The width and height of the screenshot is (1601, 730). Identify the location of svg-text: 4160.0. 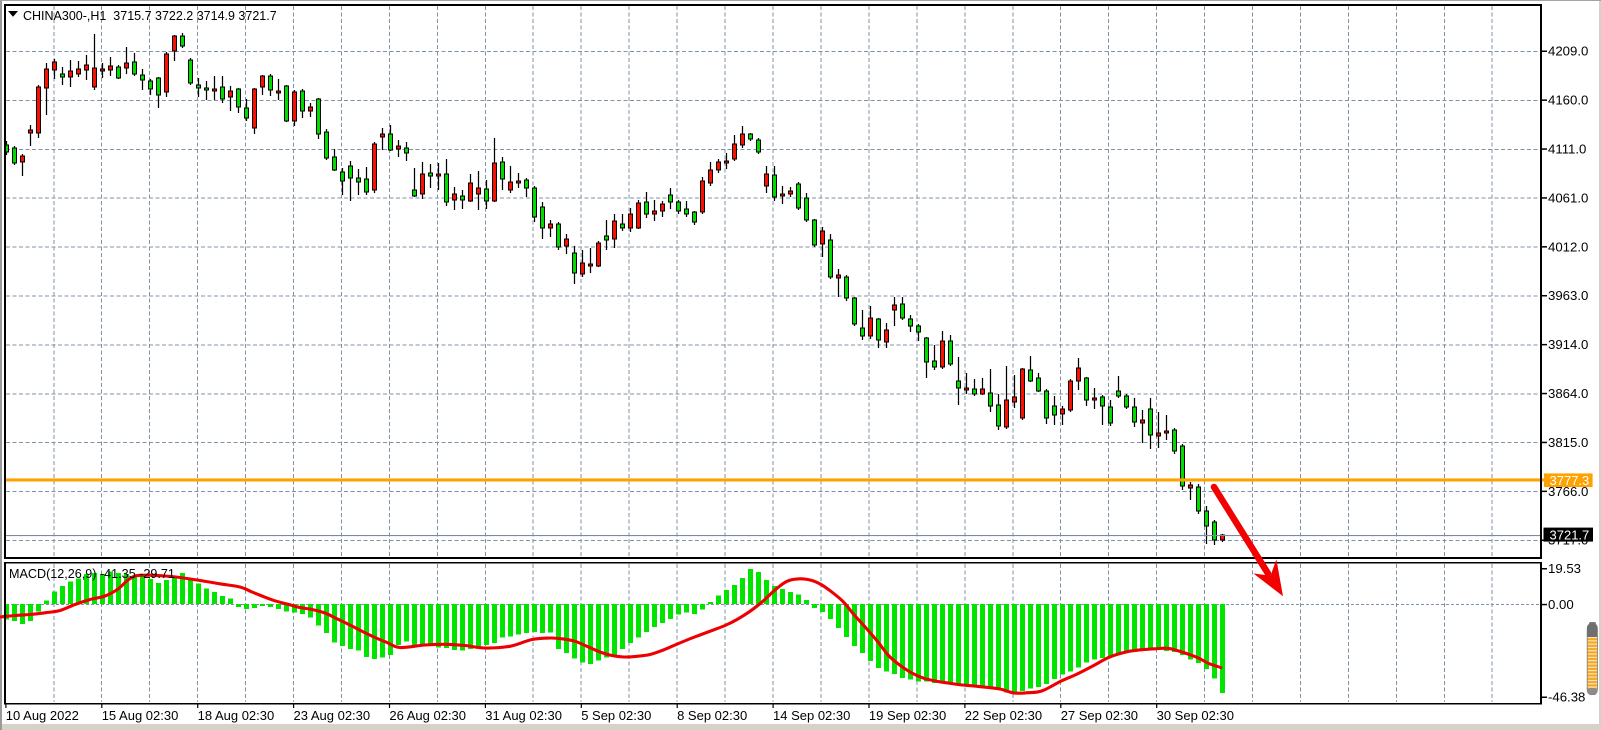
(1568, 100).